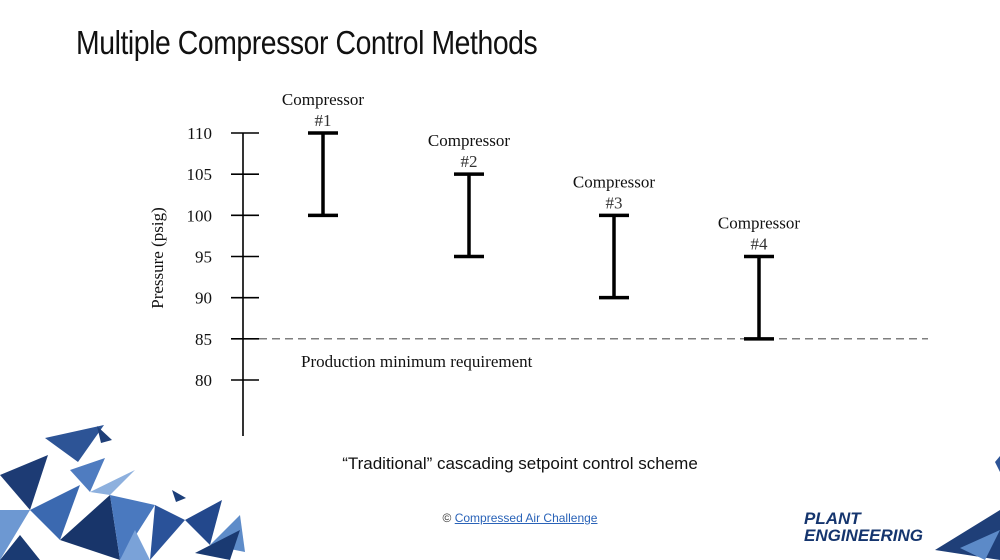 This screenshot has height=560, width=1000. I want to click on plant-engineering-logo: PLANT ENGINEERING, so click(863, 527).